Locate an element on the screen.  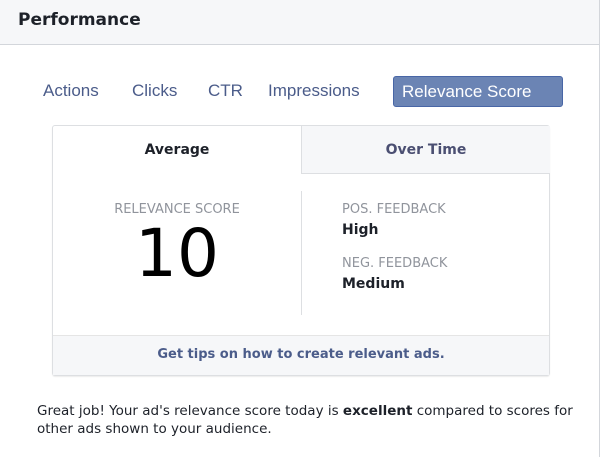
divider is located at coordinates (301, 253).